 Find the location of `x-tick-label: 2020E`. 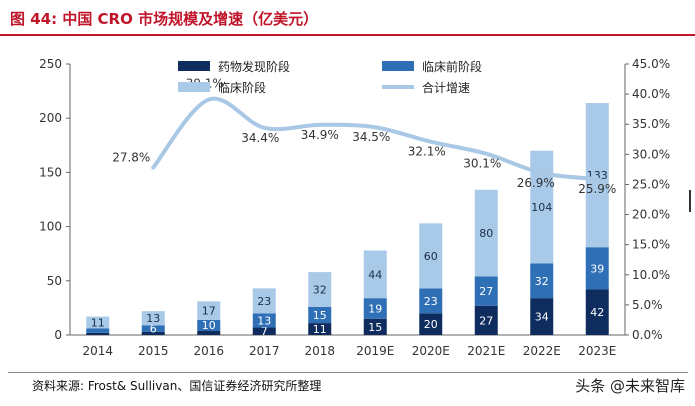

x-tick-label: 2020E is located at coordinates (431, 351).